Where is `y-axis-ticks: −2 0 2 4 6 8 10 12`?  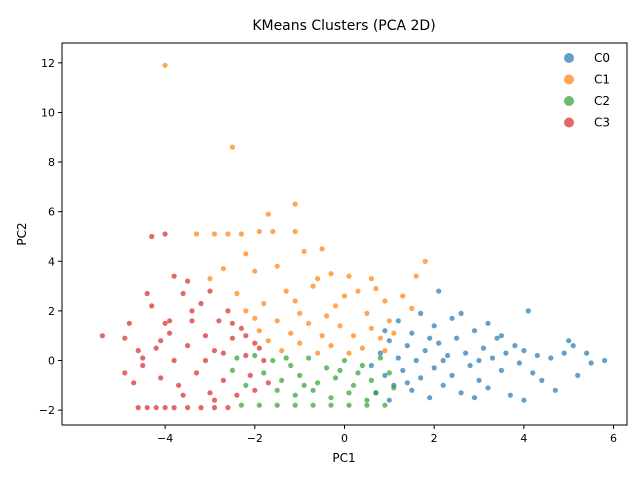 y-axis-ticks: −2 0 2 4 6 8 10 12 is located at coordinates (50, 237).